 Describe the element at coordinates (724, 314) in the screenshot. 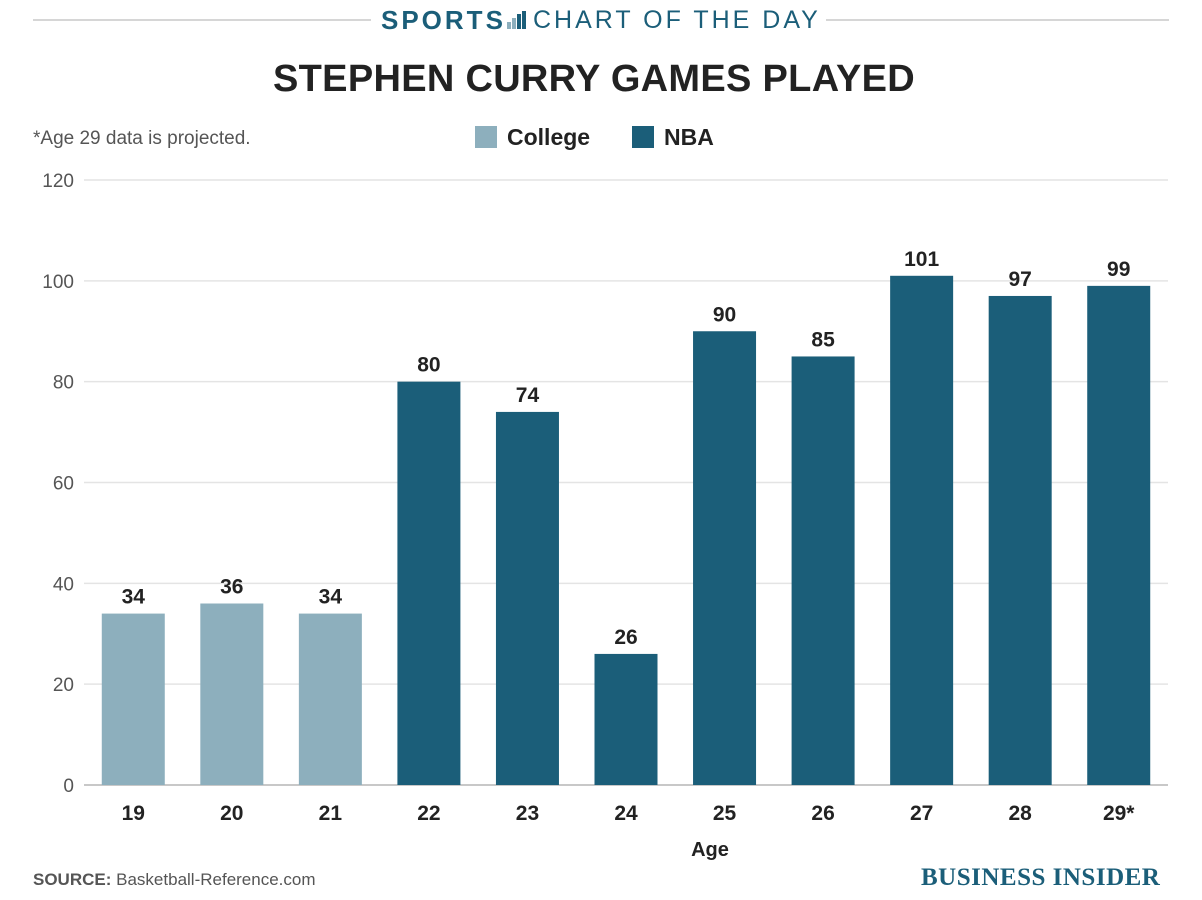

I see `data-label: 90` at that location.